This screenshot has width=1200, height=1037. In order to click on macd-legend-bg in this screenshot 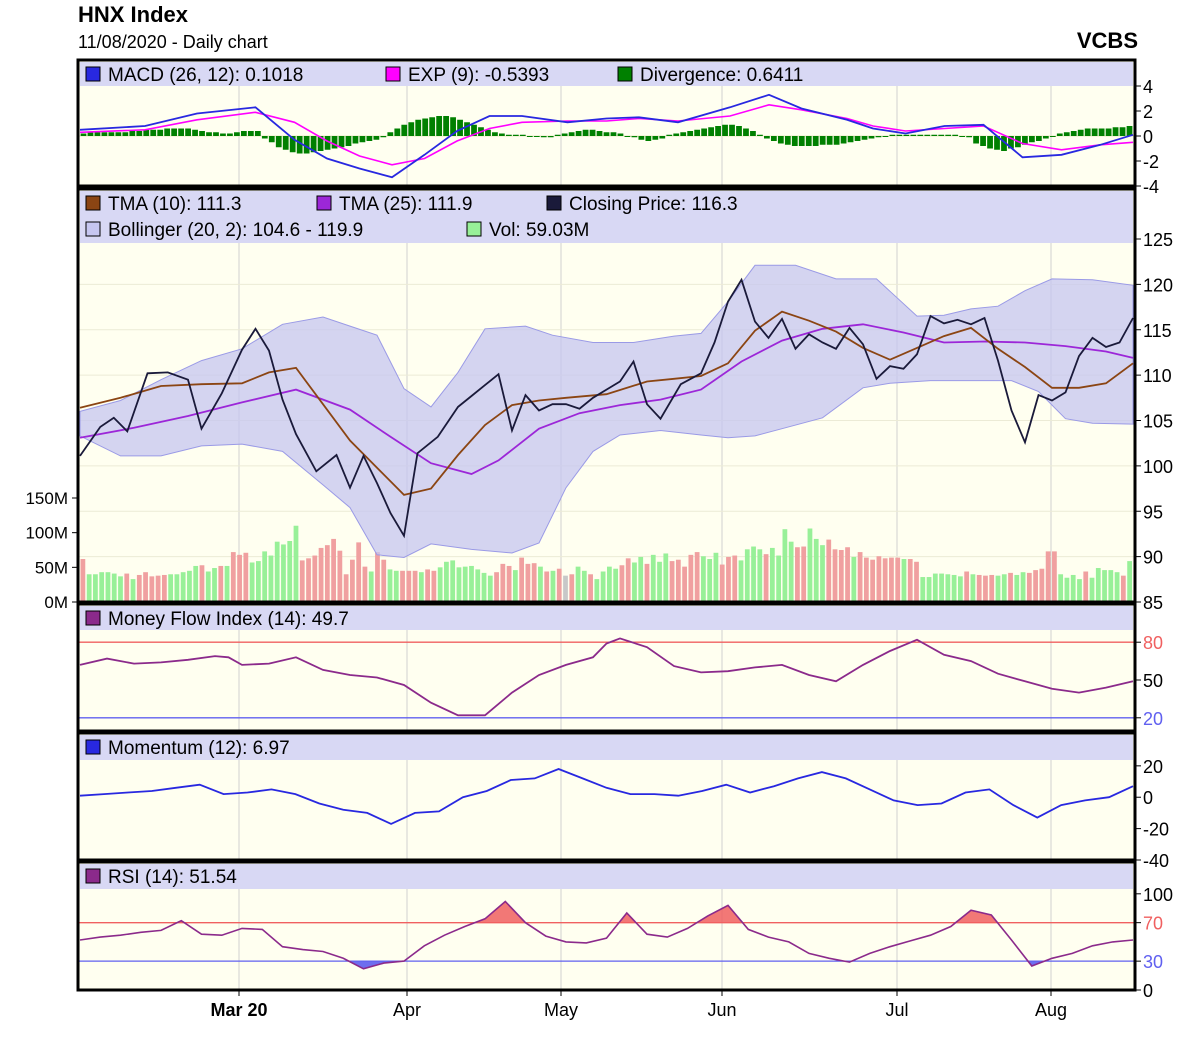, I will do `click(606, 74)`.